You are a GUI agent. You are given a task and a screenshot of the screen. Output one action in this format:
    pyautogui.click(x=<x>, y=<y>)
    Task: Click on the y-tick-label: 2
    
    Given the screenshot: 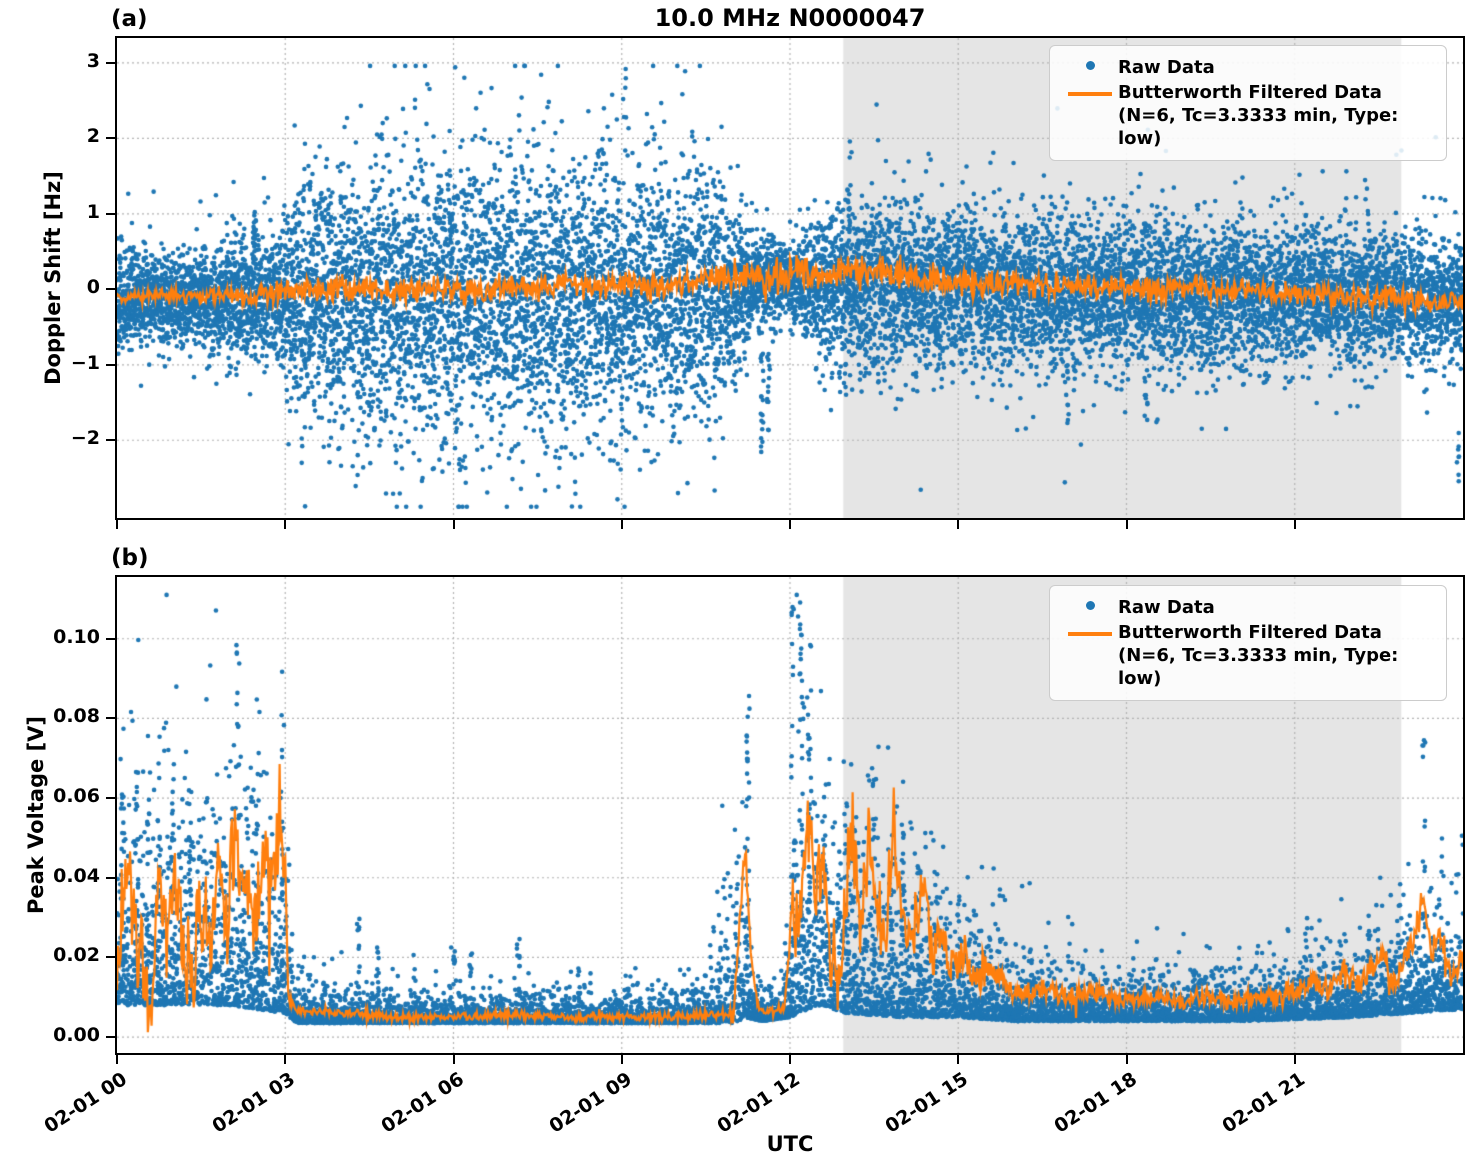 What is the action you would take?
    pyautogui.click(x=93, y=136)
    